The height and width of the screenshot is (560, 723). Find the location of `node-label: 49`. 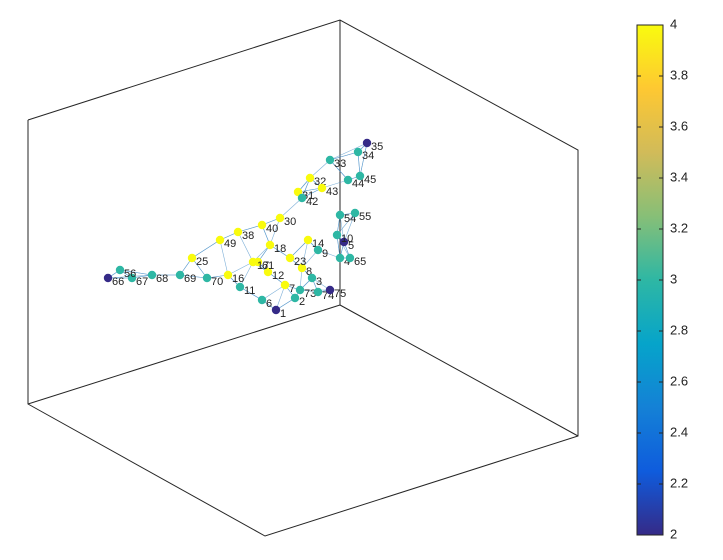

node-label: 49 is located at coordinates (230, 244).